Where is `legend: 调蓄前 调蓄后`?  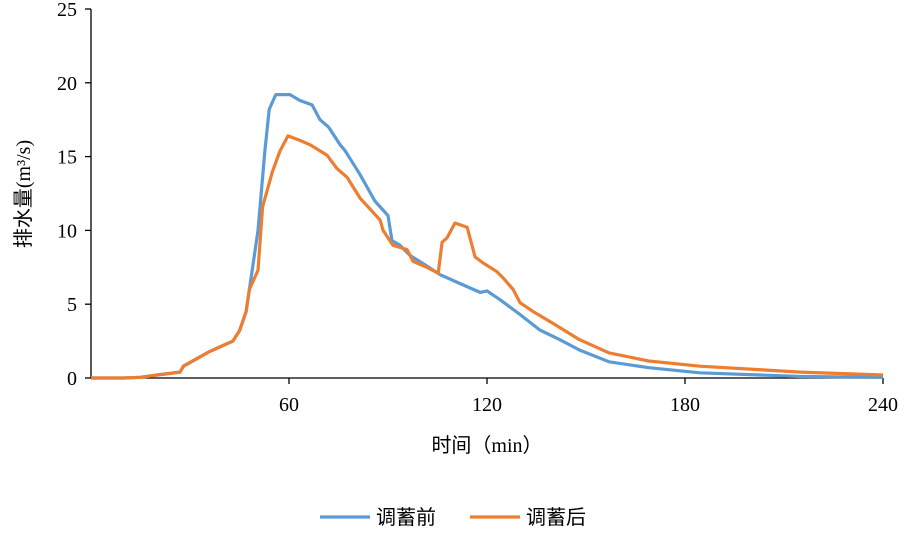
legend: 调蓄前 调蓄后 is located at coordinates (453, 517).